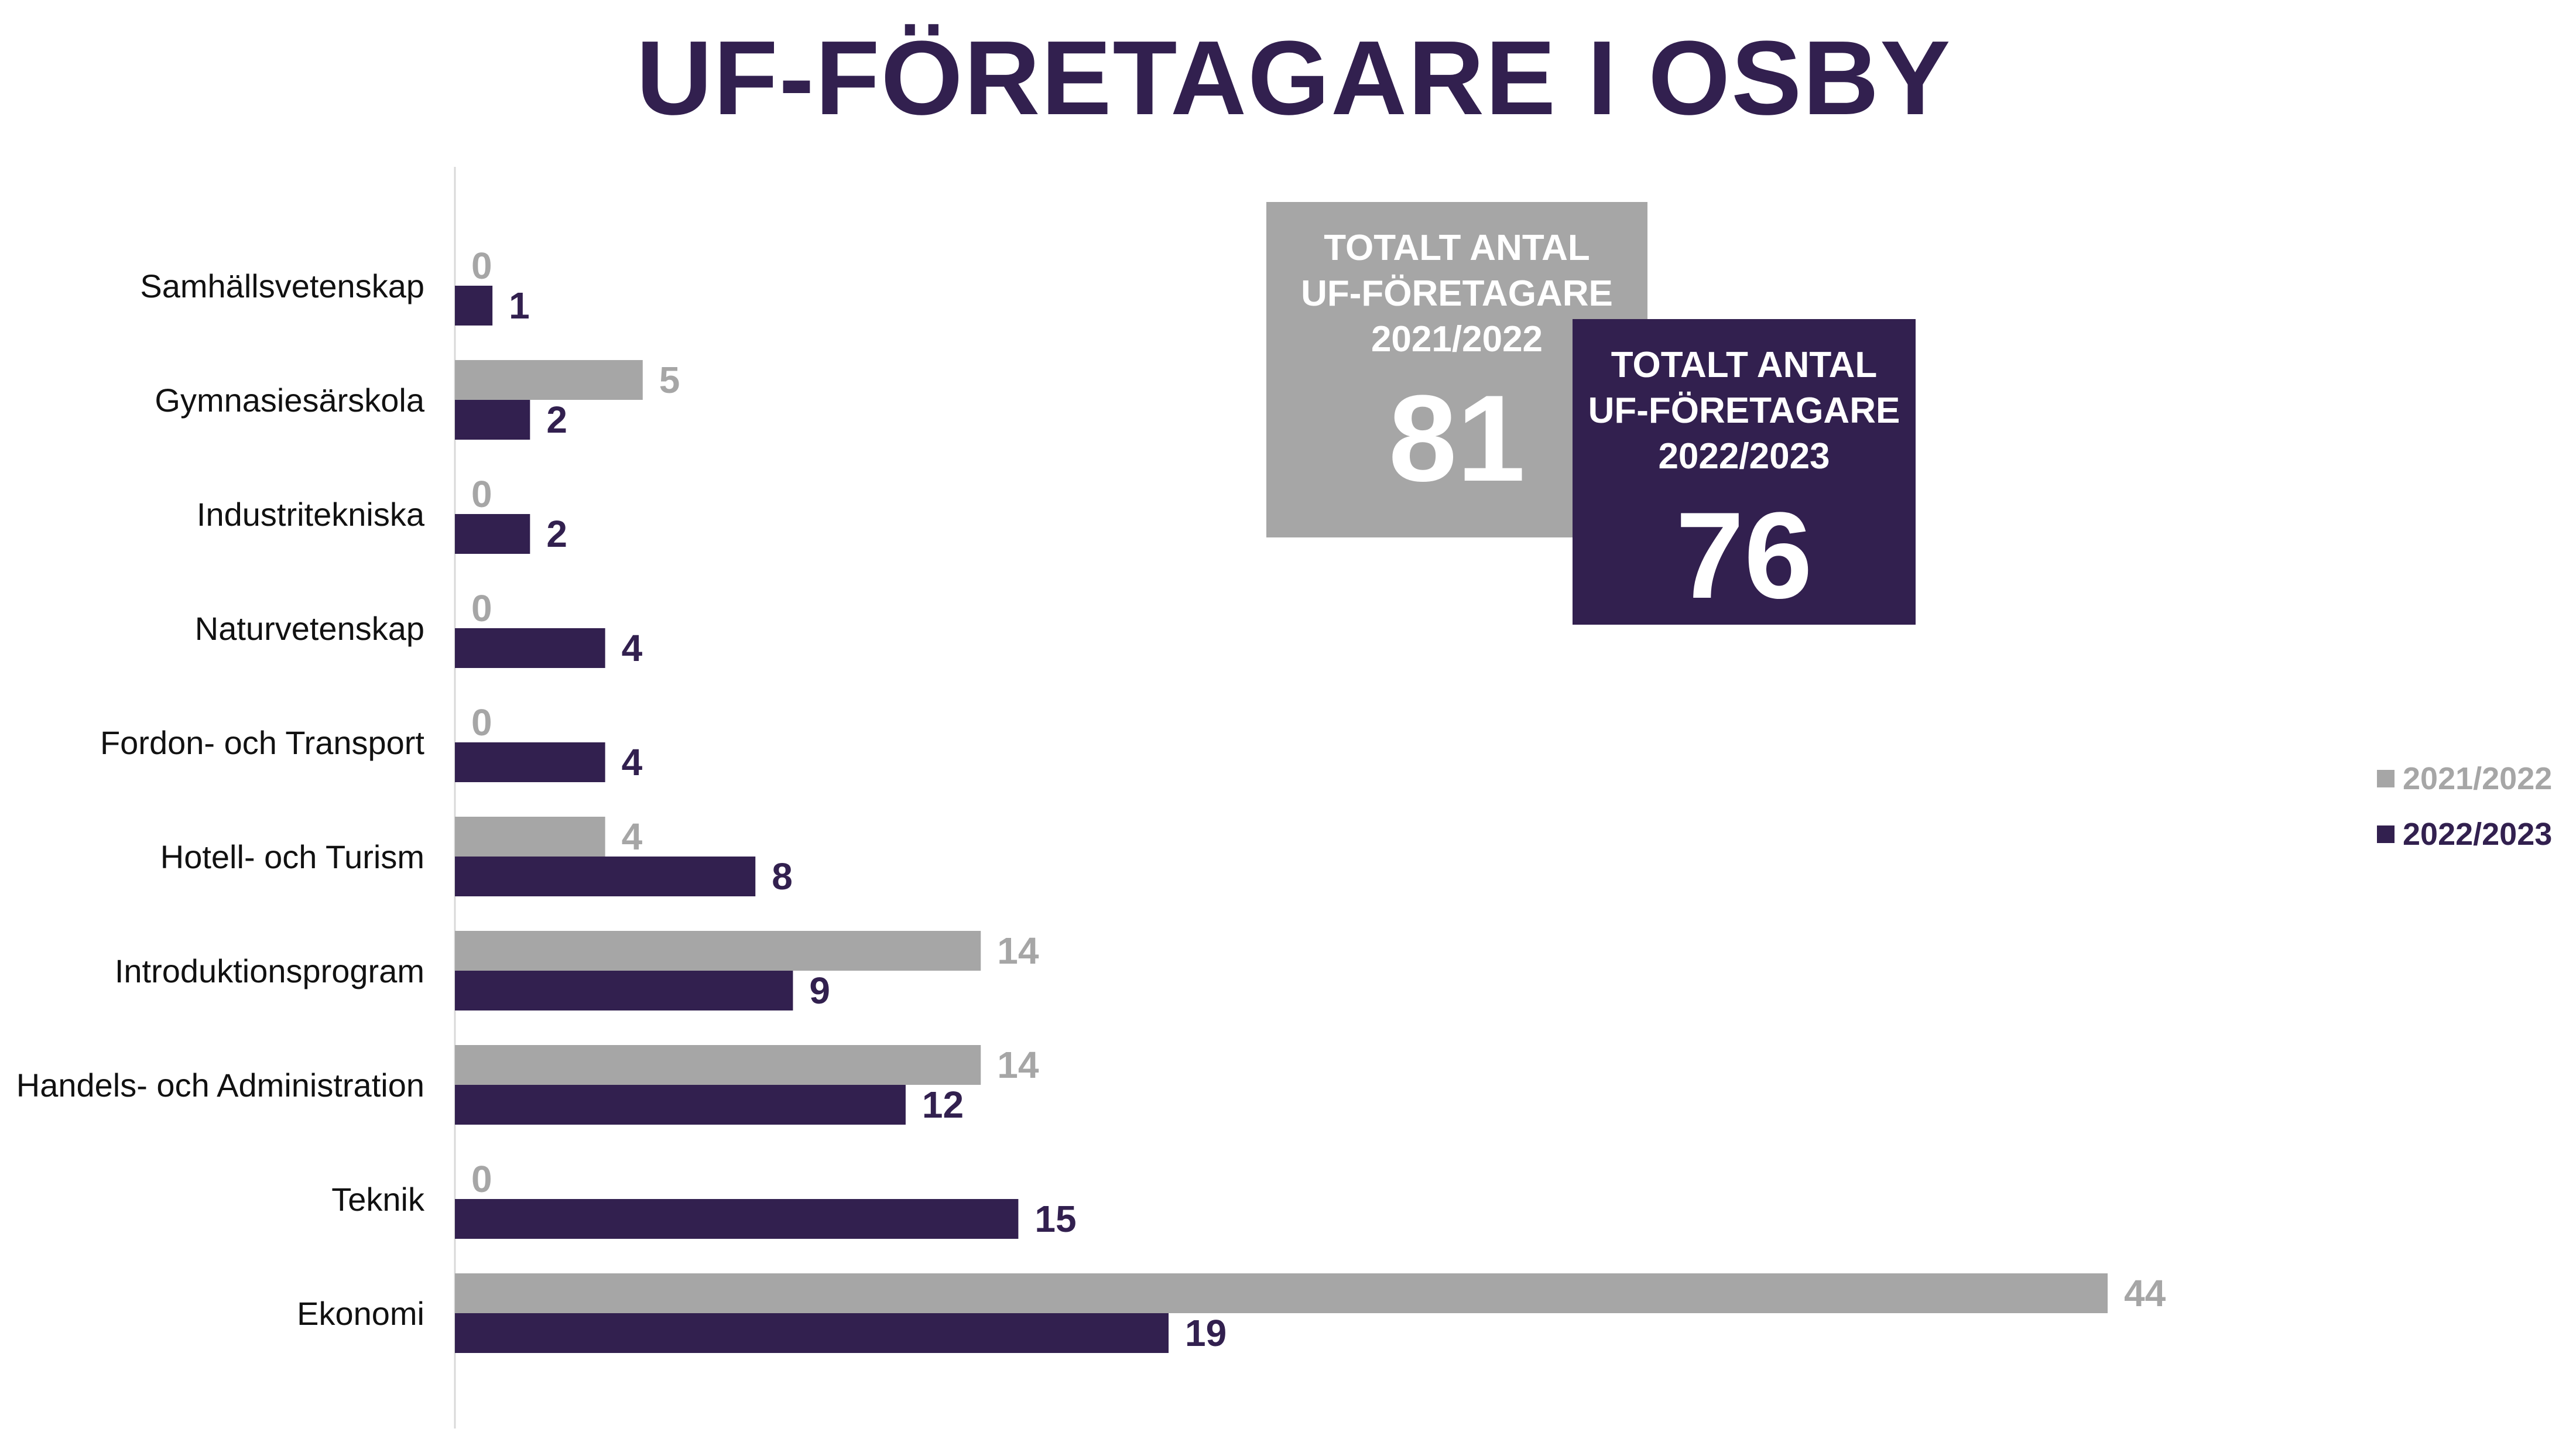  I want to click on category-label: Gymnasiesärskola, so click(289, 400).